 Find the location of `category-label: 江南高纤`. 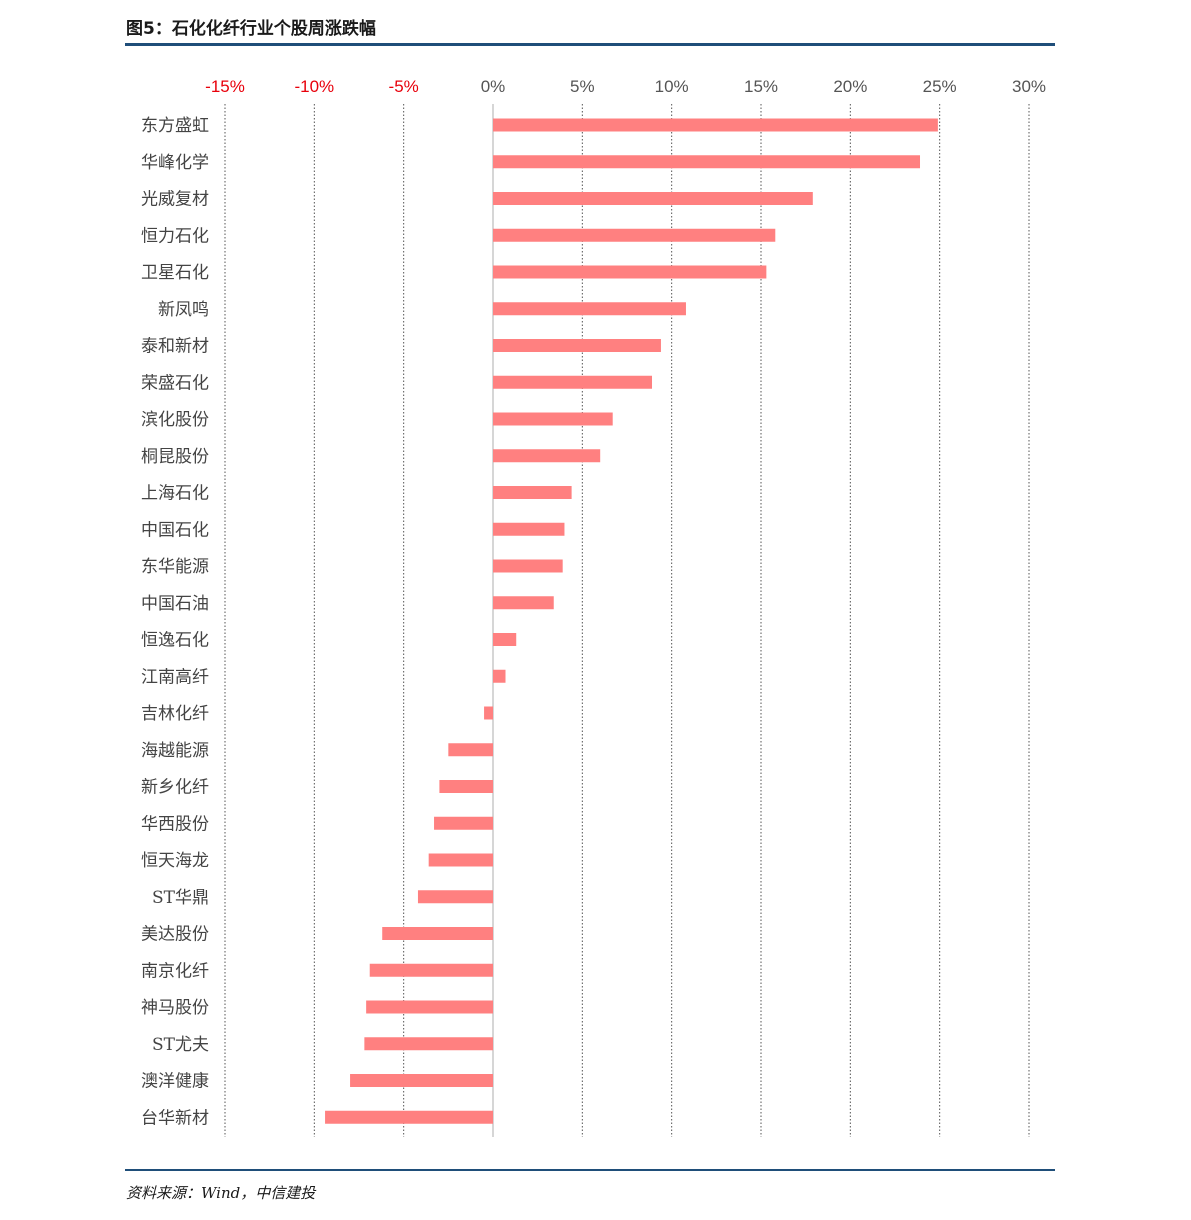

category-label: 江南高纤 is located at coordinates (175, 677).